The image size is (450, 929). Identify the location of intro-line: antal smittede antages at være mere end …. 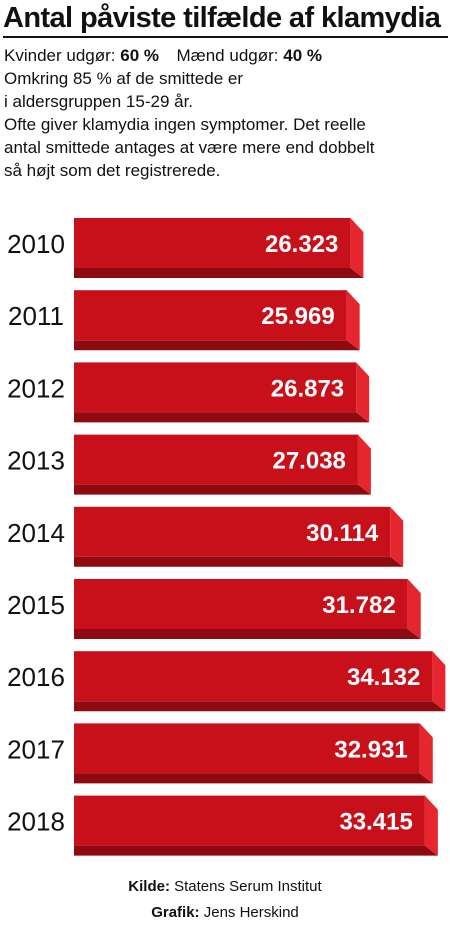
(189, 147).